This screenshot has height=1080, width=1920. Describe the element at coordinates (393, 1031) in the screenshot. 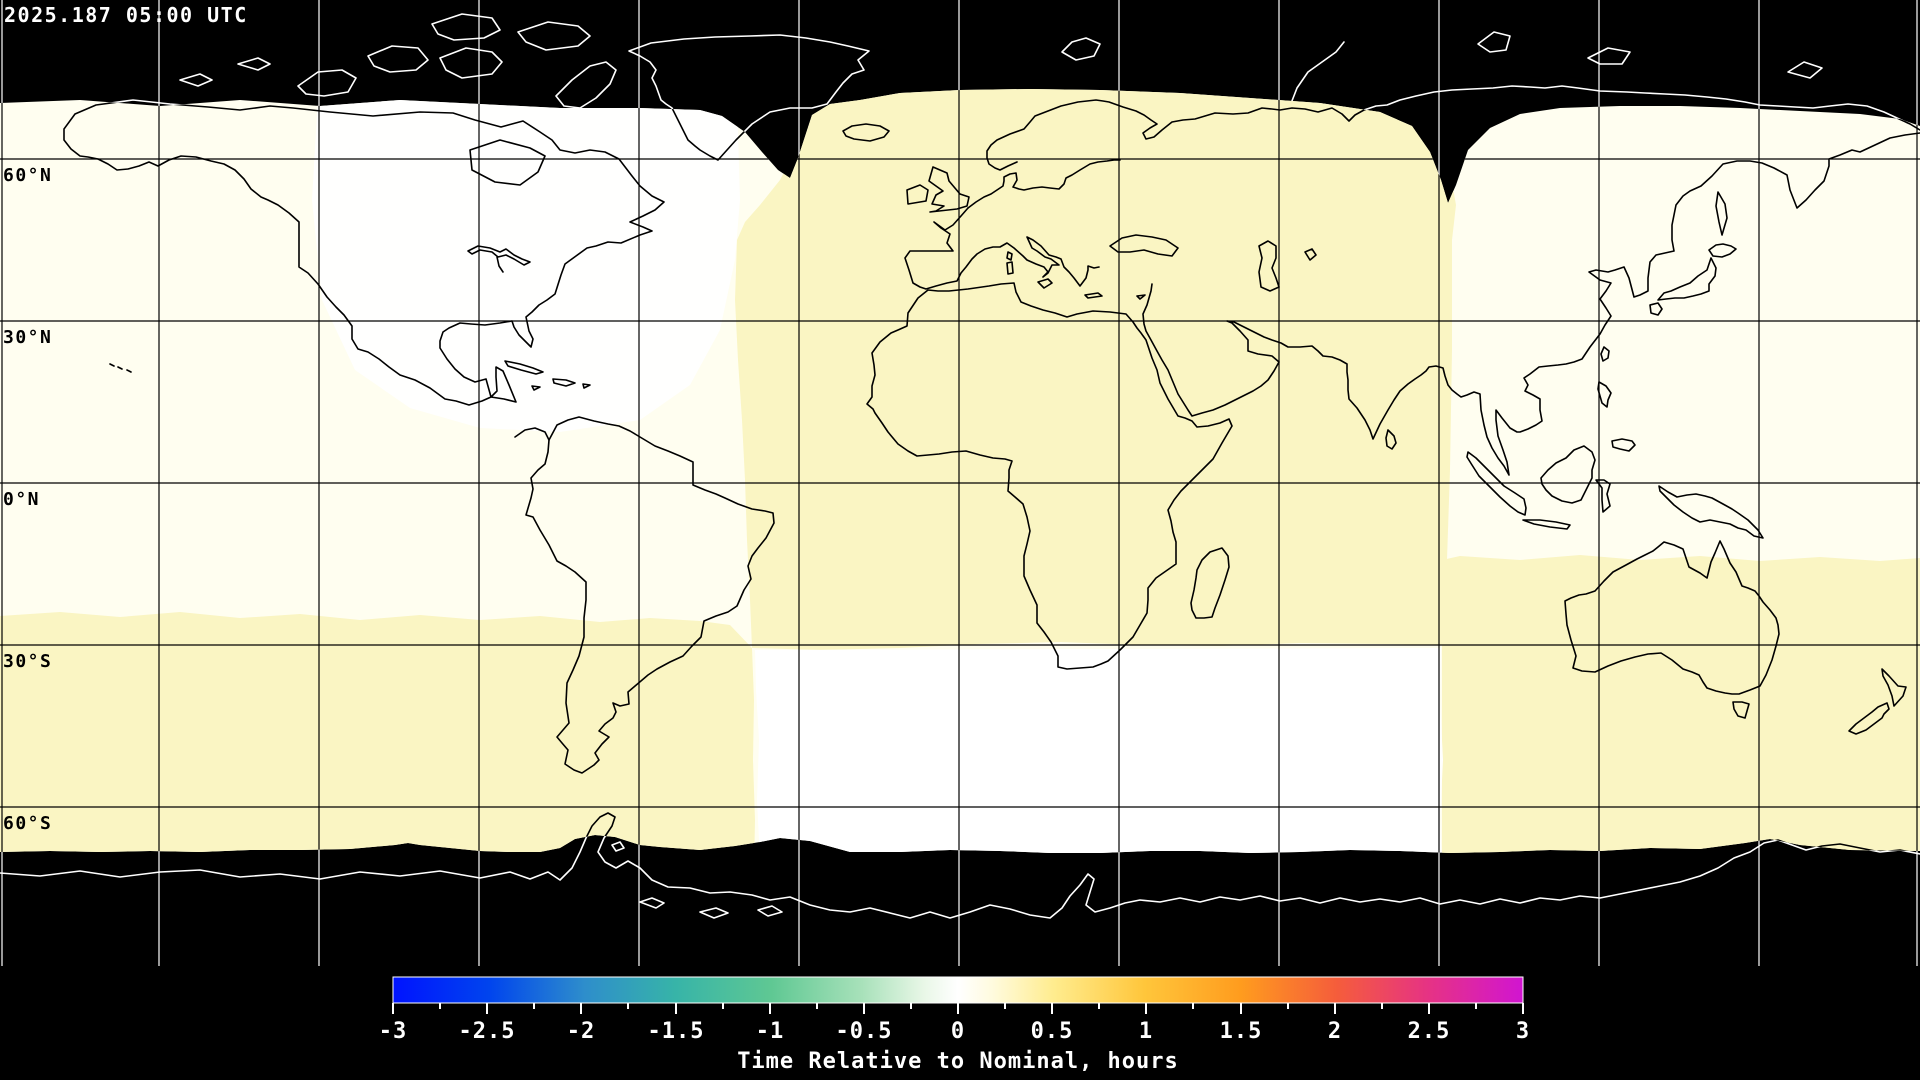

I see `cb-tick-0: -3` at that location.